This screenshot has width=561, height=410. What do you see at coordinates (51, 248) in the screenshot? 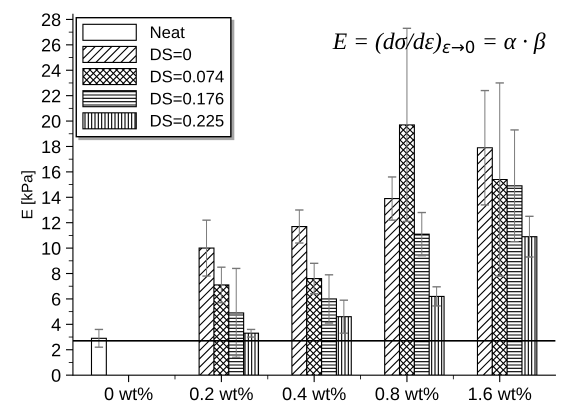
I see `y-tick-label: 10` at bounding box center [51, 248].